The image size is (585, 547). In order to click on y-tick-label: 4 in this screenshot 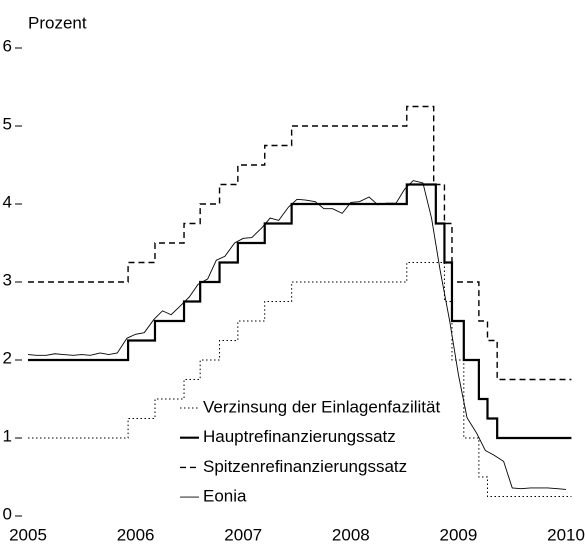, I will do `click(7, 201)`.